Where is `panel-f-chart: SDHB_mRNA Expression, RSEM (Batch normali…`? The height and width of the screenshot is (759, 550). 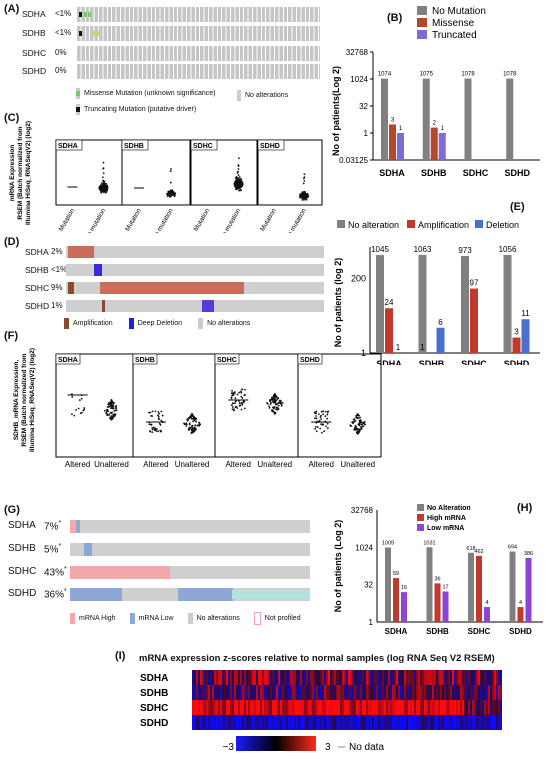
panel-f-chart: SDHB_mRNA Expression, RSEM (Batch normali… is located at coordinates (197, 408).